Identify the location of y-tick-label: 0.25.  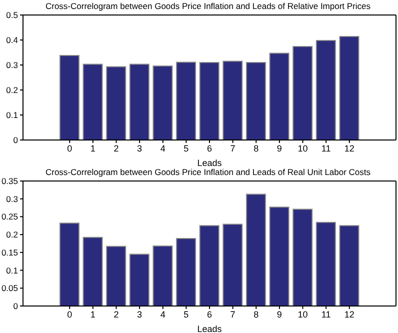
(9, 217).